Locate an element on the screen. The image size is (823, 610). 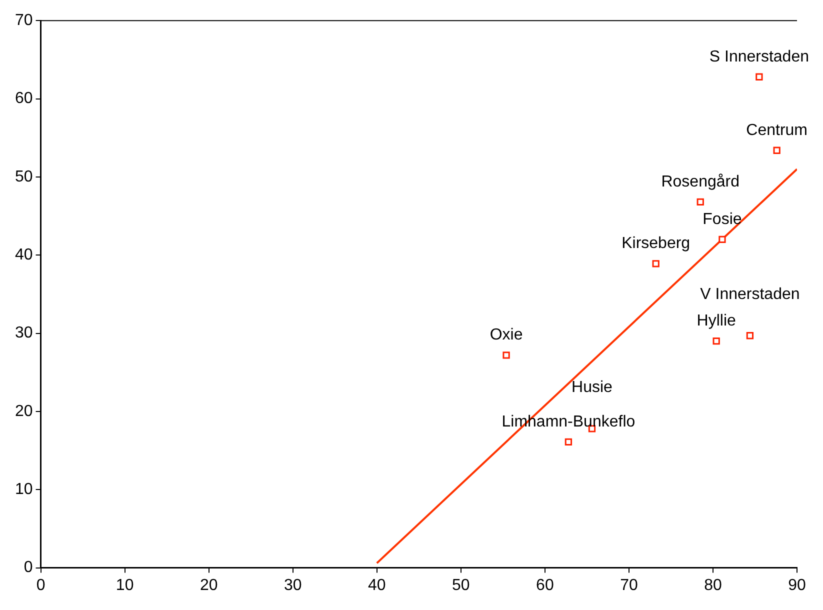
y-tick-label: 60 is located at coordinates (24, 99).